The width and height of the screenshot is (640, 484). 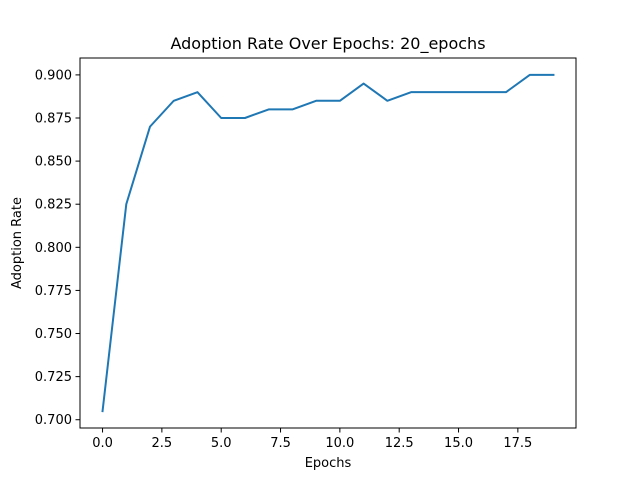 What do you see at coordinates (221, 443) in the screenshot?
I see `x-tick-label: 5.0` at bounding box center [221, 443].